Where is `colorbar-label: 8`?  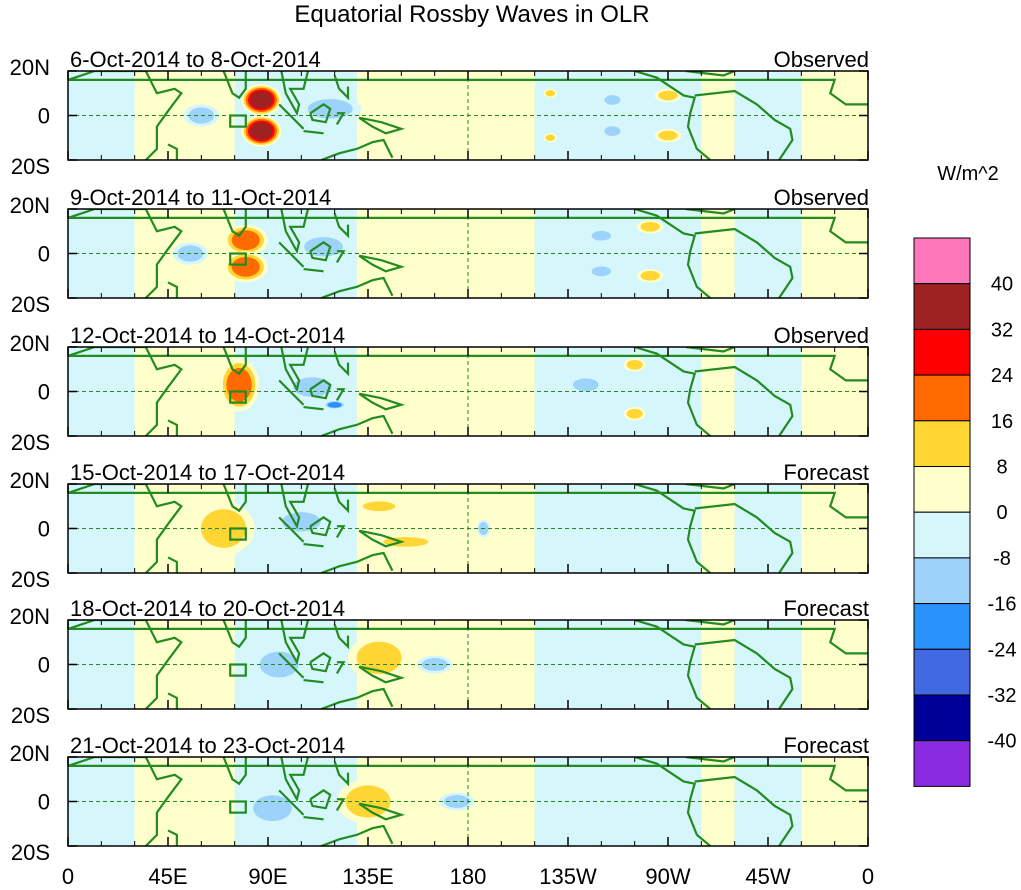
colorbar-label: 8 is located at coordinates (1001, 468).